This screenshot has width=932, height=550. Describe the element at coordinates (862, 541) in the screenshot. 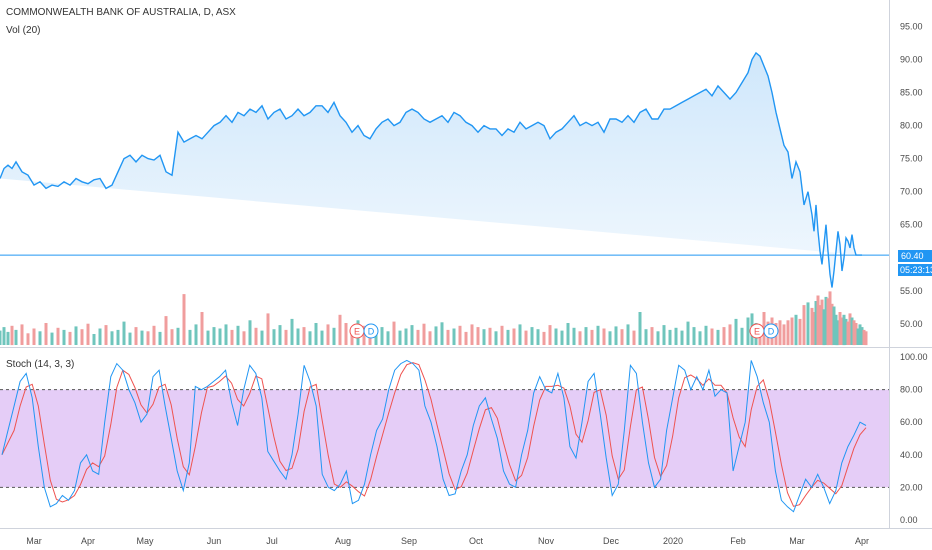

I see `time-axis-tick: Apr` at that location.